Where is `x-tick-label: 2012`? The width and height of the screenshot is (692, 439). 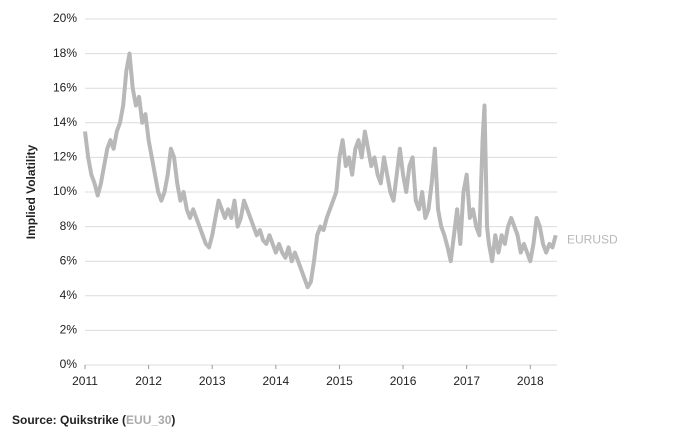 x-tick-label: 2012 is located at coordinates (148, 381).